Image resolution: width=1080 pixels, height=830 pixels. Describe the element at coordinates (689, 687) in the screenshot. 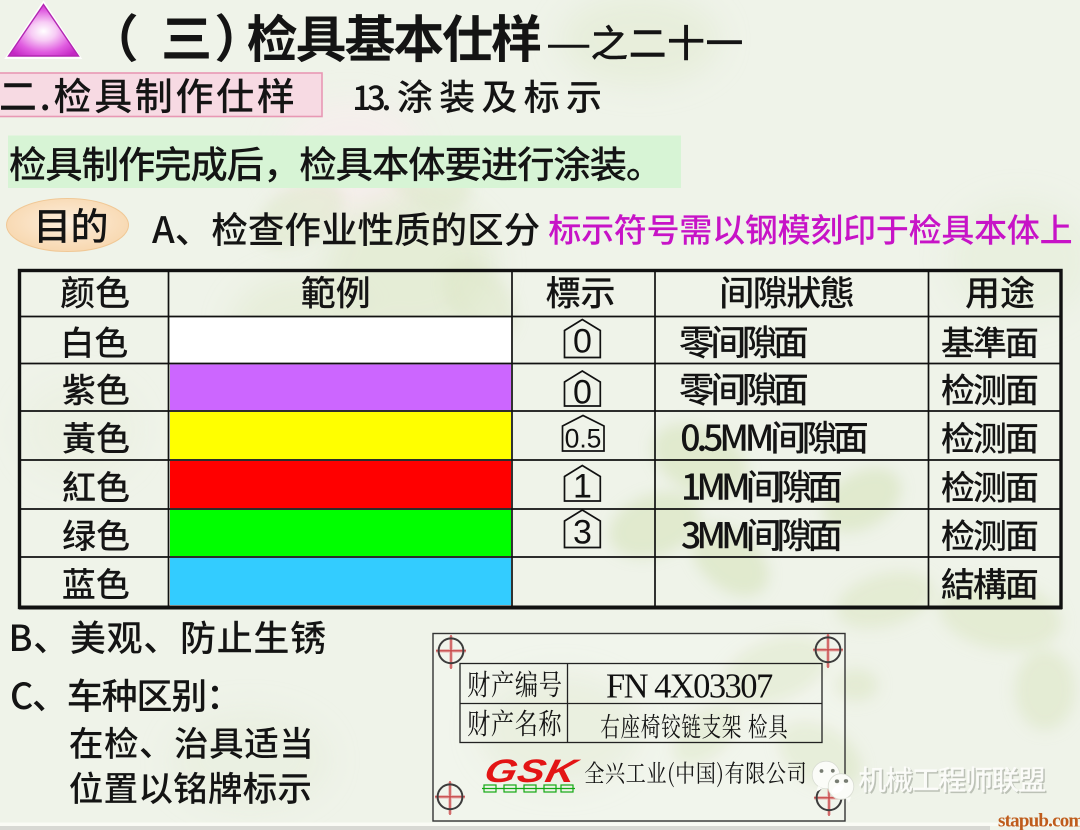

I see `svg-text: FN 4X03307` at that location.